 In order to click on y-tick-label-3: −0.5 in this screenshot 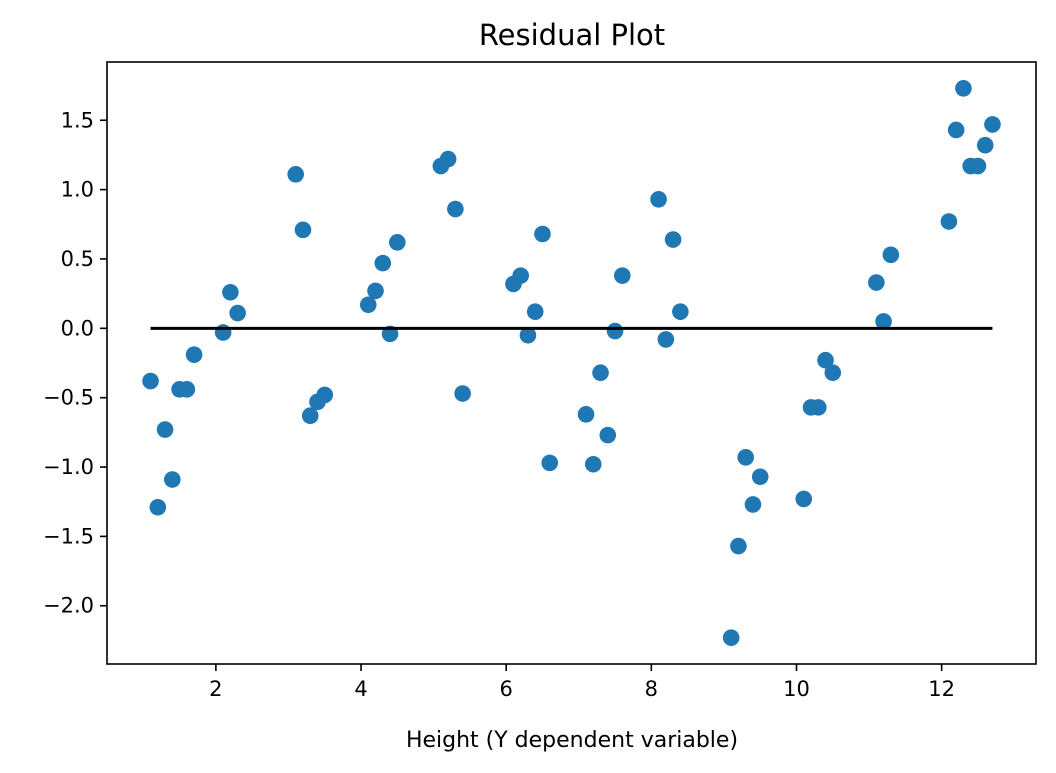, I will do `click(68, 398)`.